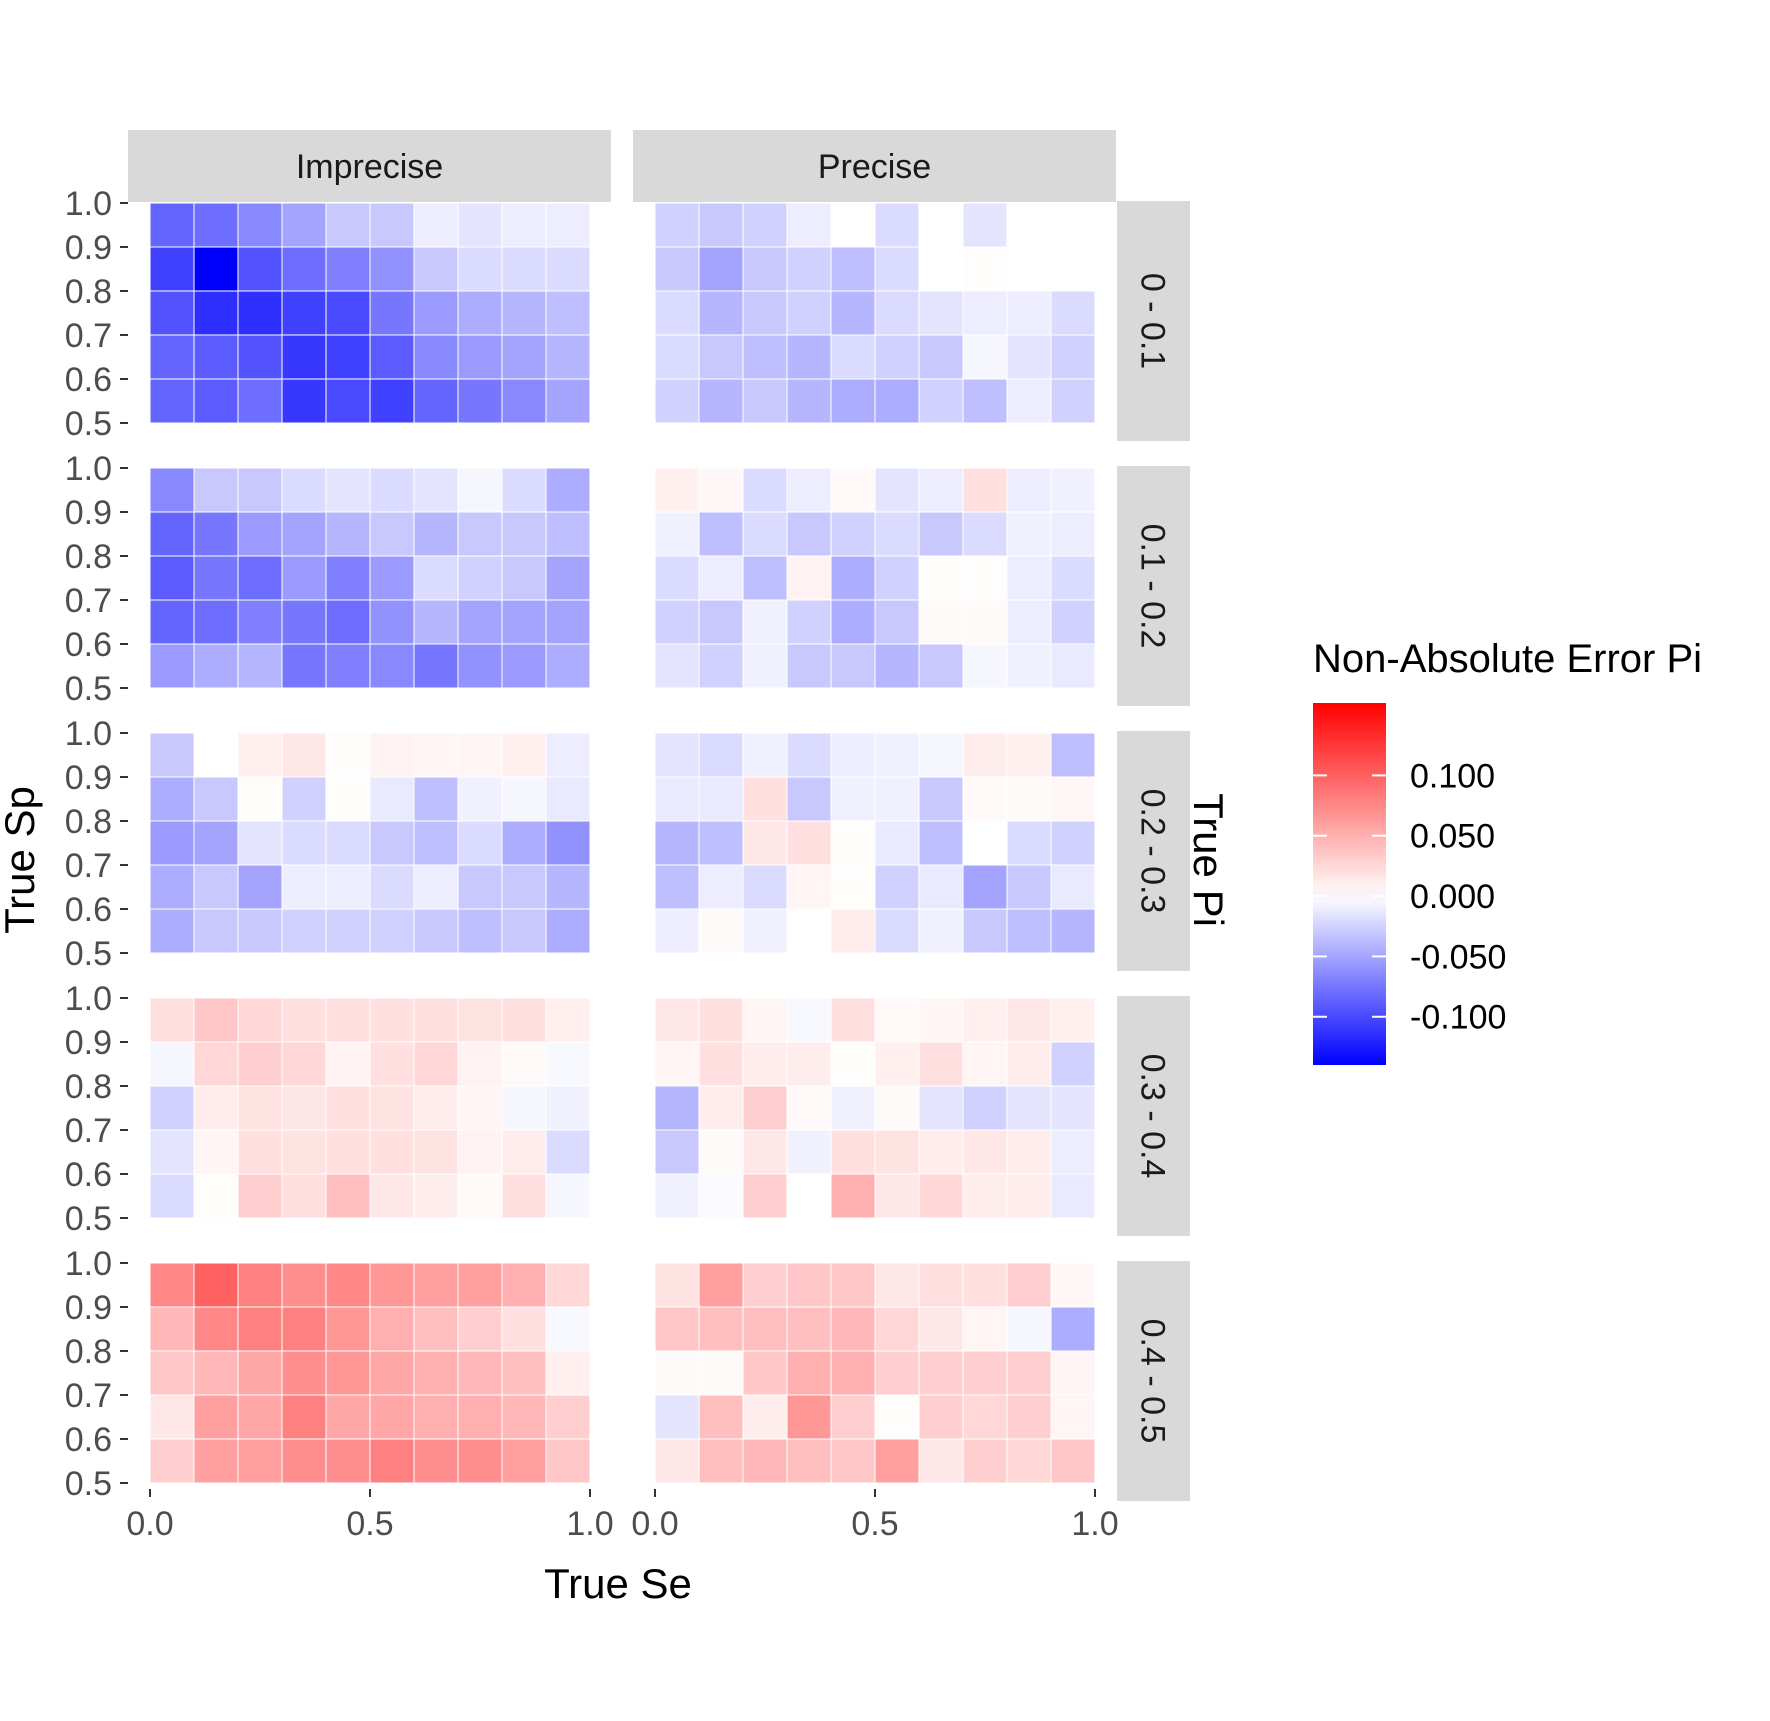  What do you see at coordinates (654, 1524) in the screenshot?
I see `x-tick-label: 0.0` at bounding box center [654, 1524].